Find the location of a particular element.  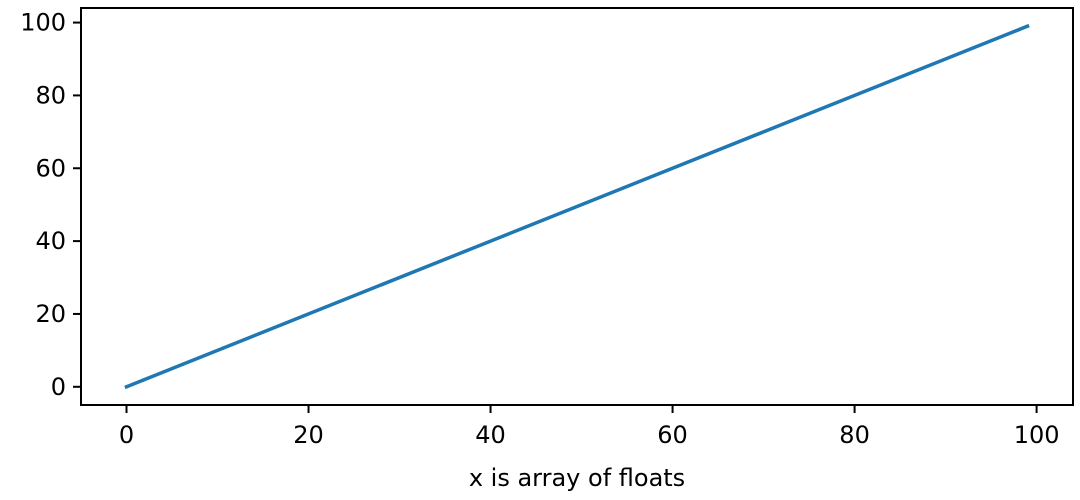

y-tick-label: 80 is located at coordinates (50, 95).